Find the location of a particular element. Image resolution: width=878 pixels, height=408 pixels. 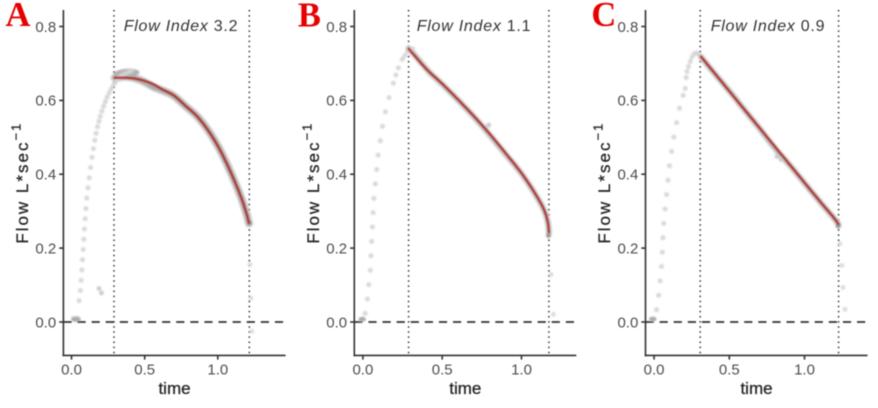

svg-text: Flow Index 1.1 is located at coordinates (474, 26).